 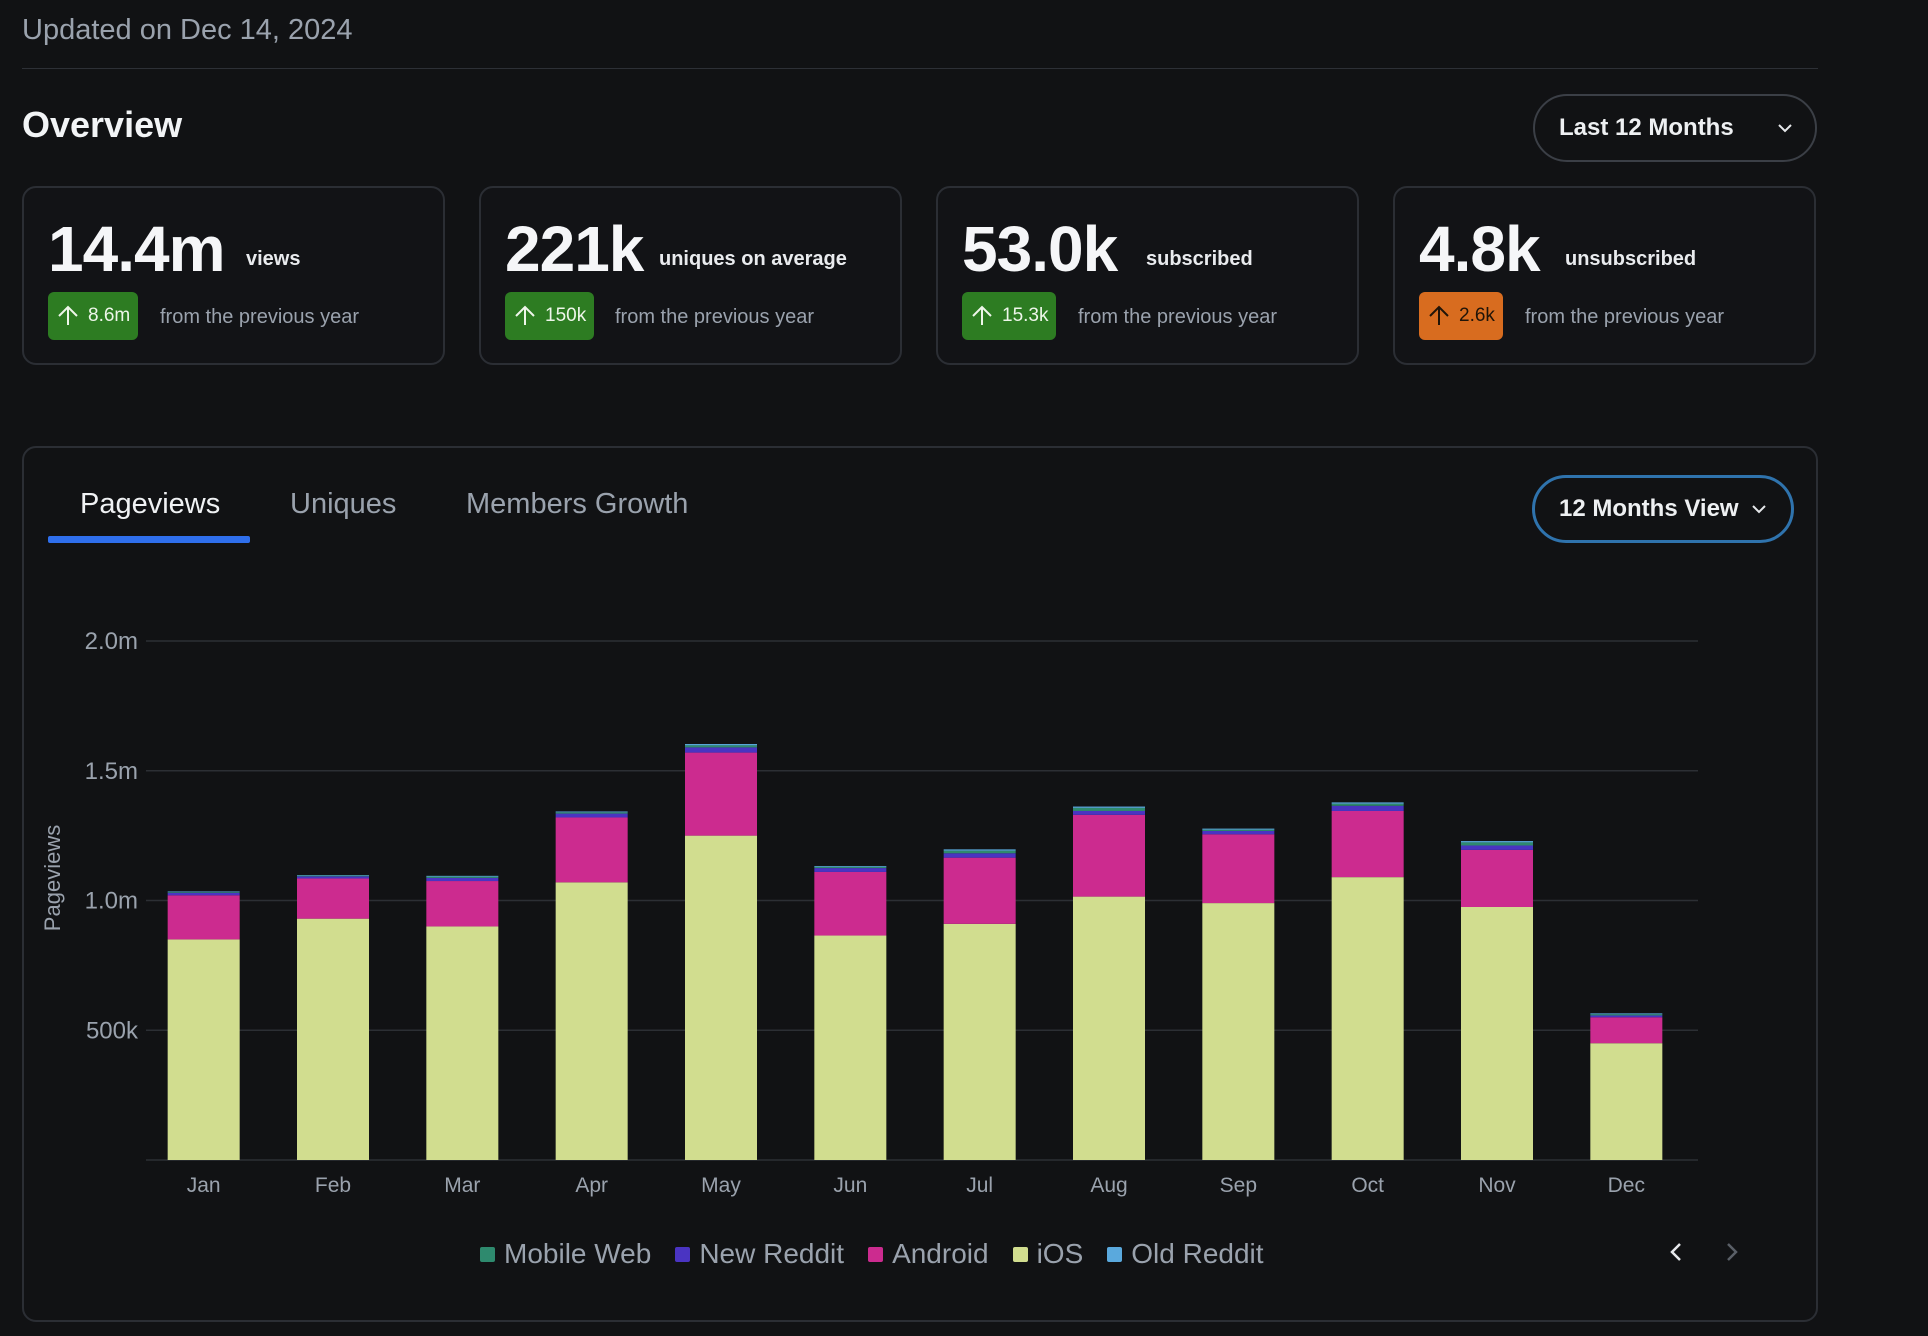 What do you see at coordinates (577, 504) in the screenshot?
I see `tab-members-growth: Members Growth` at bounding box center [577, 504].